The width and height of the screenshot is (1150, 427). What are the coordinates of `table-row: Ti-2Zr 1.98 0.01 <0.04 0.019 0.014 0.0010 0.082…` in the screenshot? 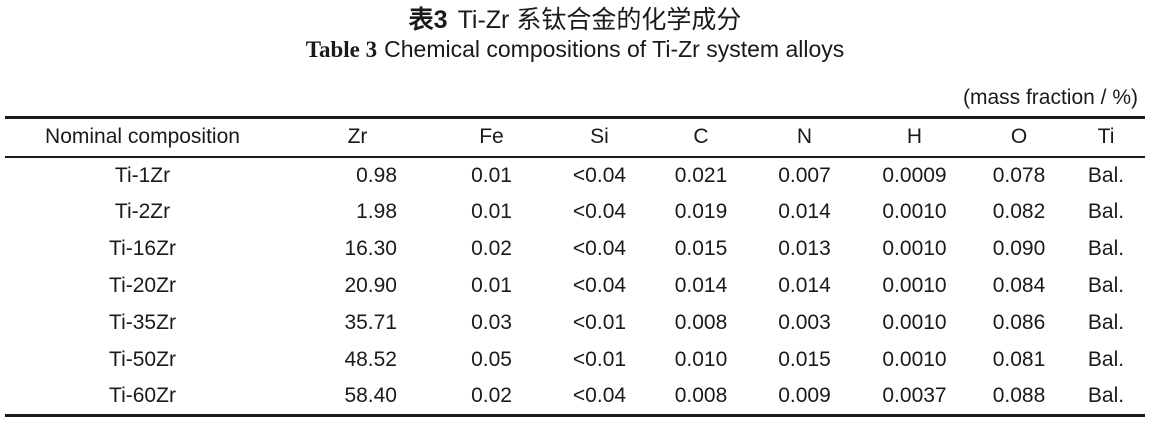 It's located at (575, 212).